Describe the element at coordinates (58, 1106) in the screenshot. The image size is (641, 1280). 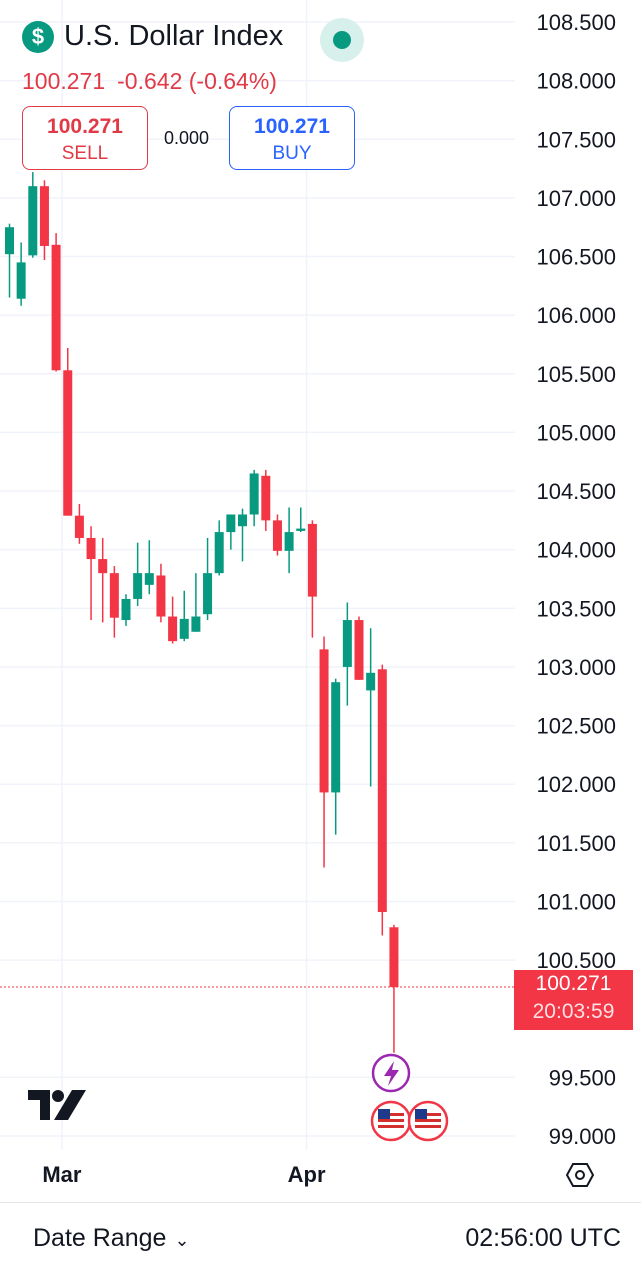
I see `tradingview-logo-icon` at that location.